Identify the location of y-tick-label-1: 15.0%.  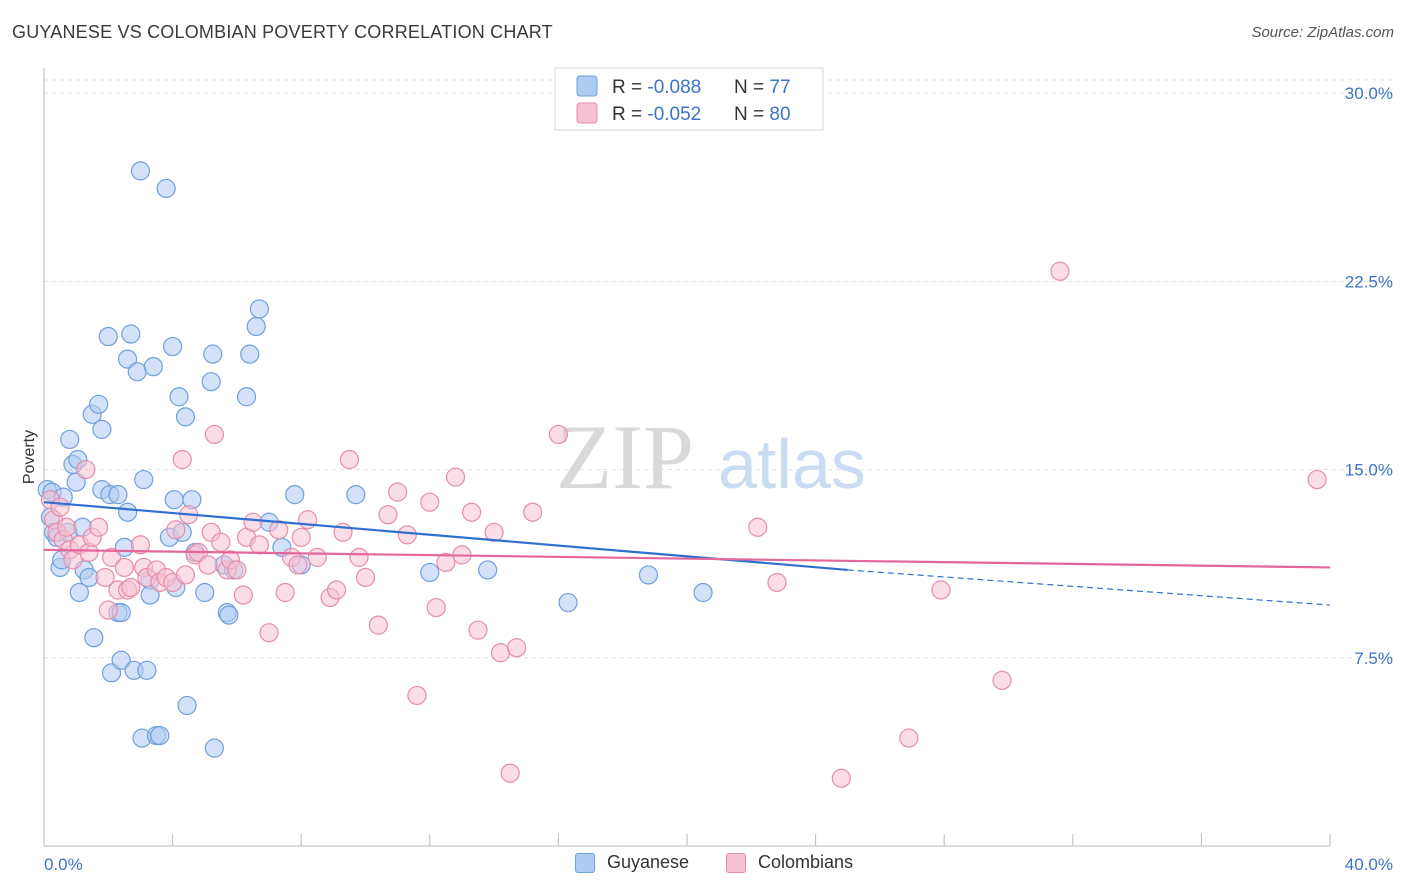
(1369, 470).